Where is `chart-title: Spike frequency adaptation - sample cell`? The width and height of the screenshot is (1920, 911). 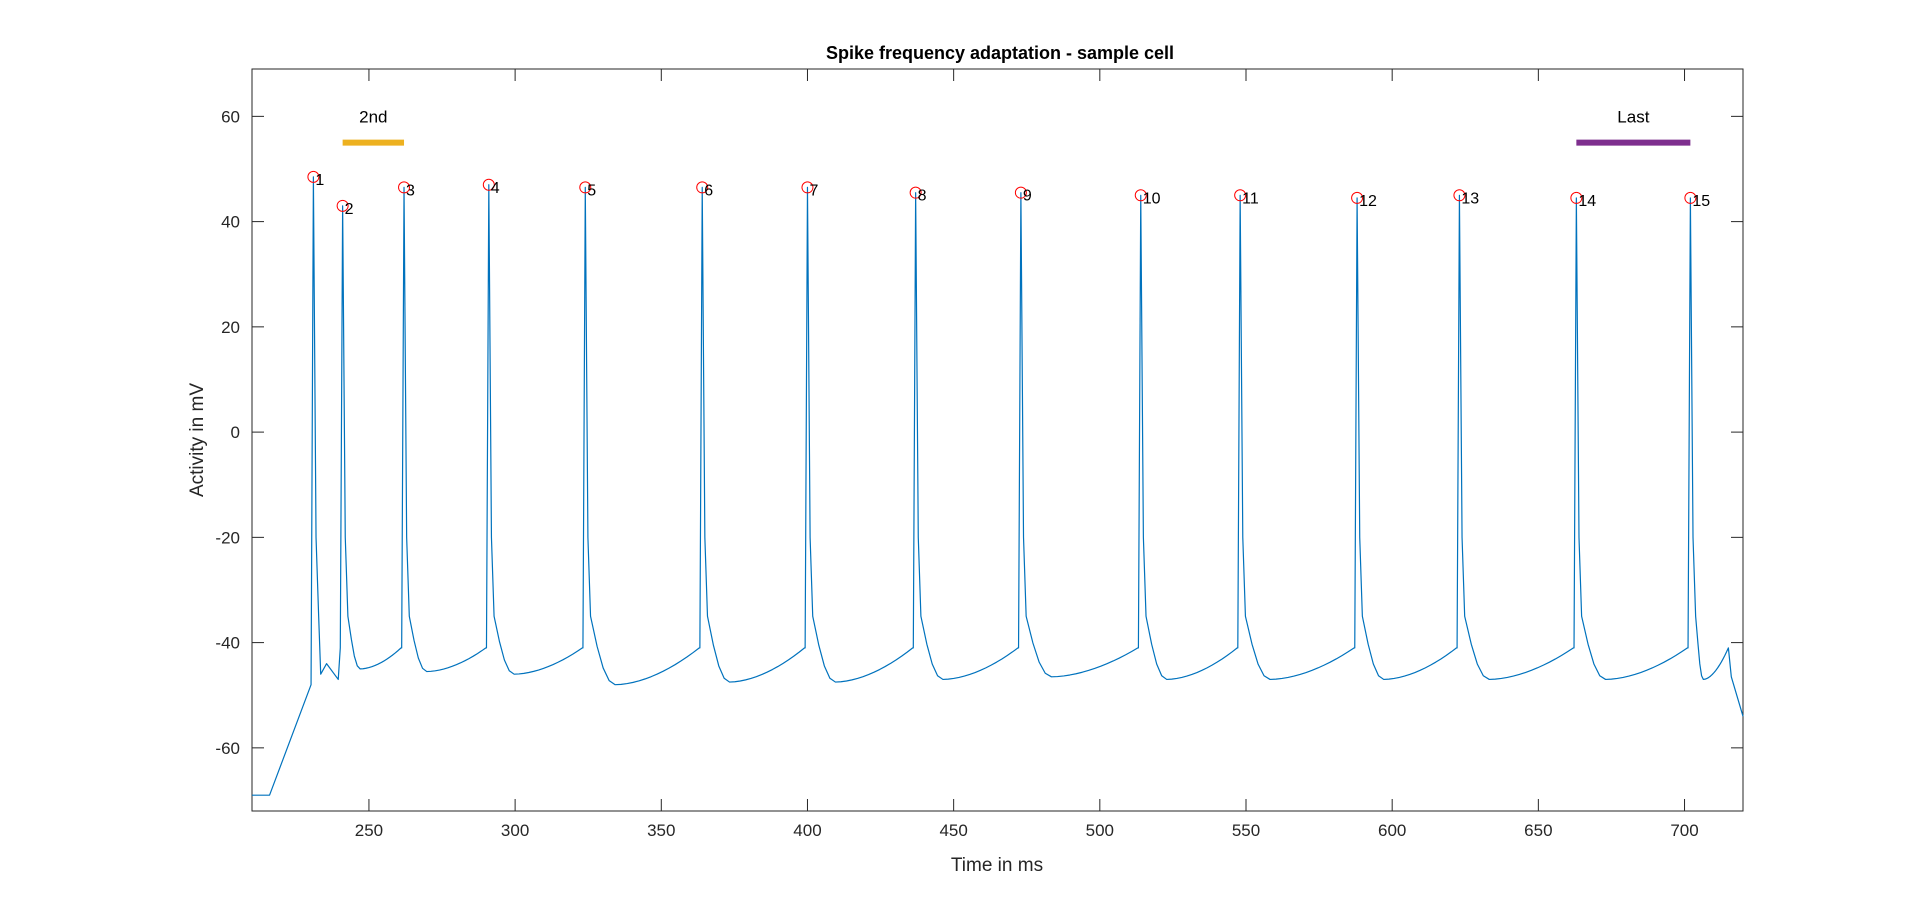
chart-title: Spike frequency adaptation - sample cell is located at coordinates (1000, 53).